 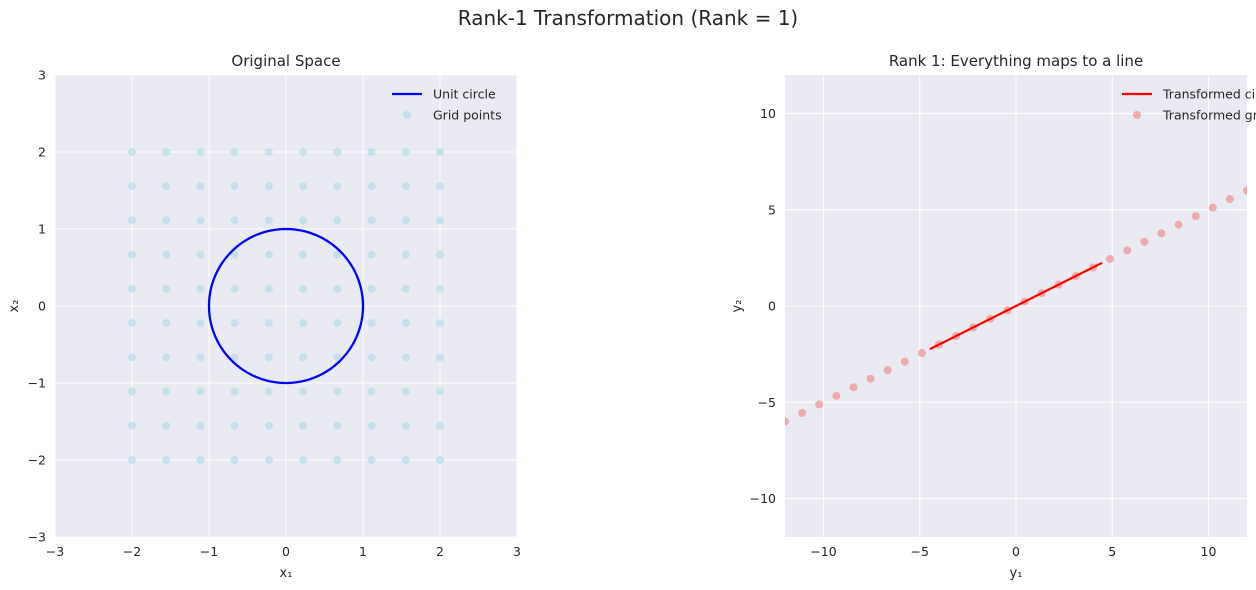 I want to click on y-tick-label: 10, so click(x=768, y=113).